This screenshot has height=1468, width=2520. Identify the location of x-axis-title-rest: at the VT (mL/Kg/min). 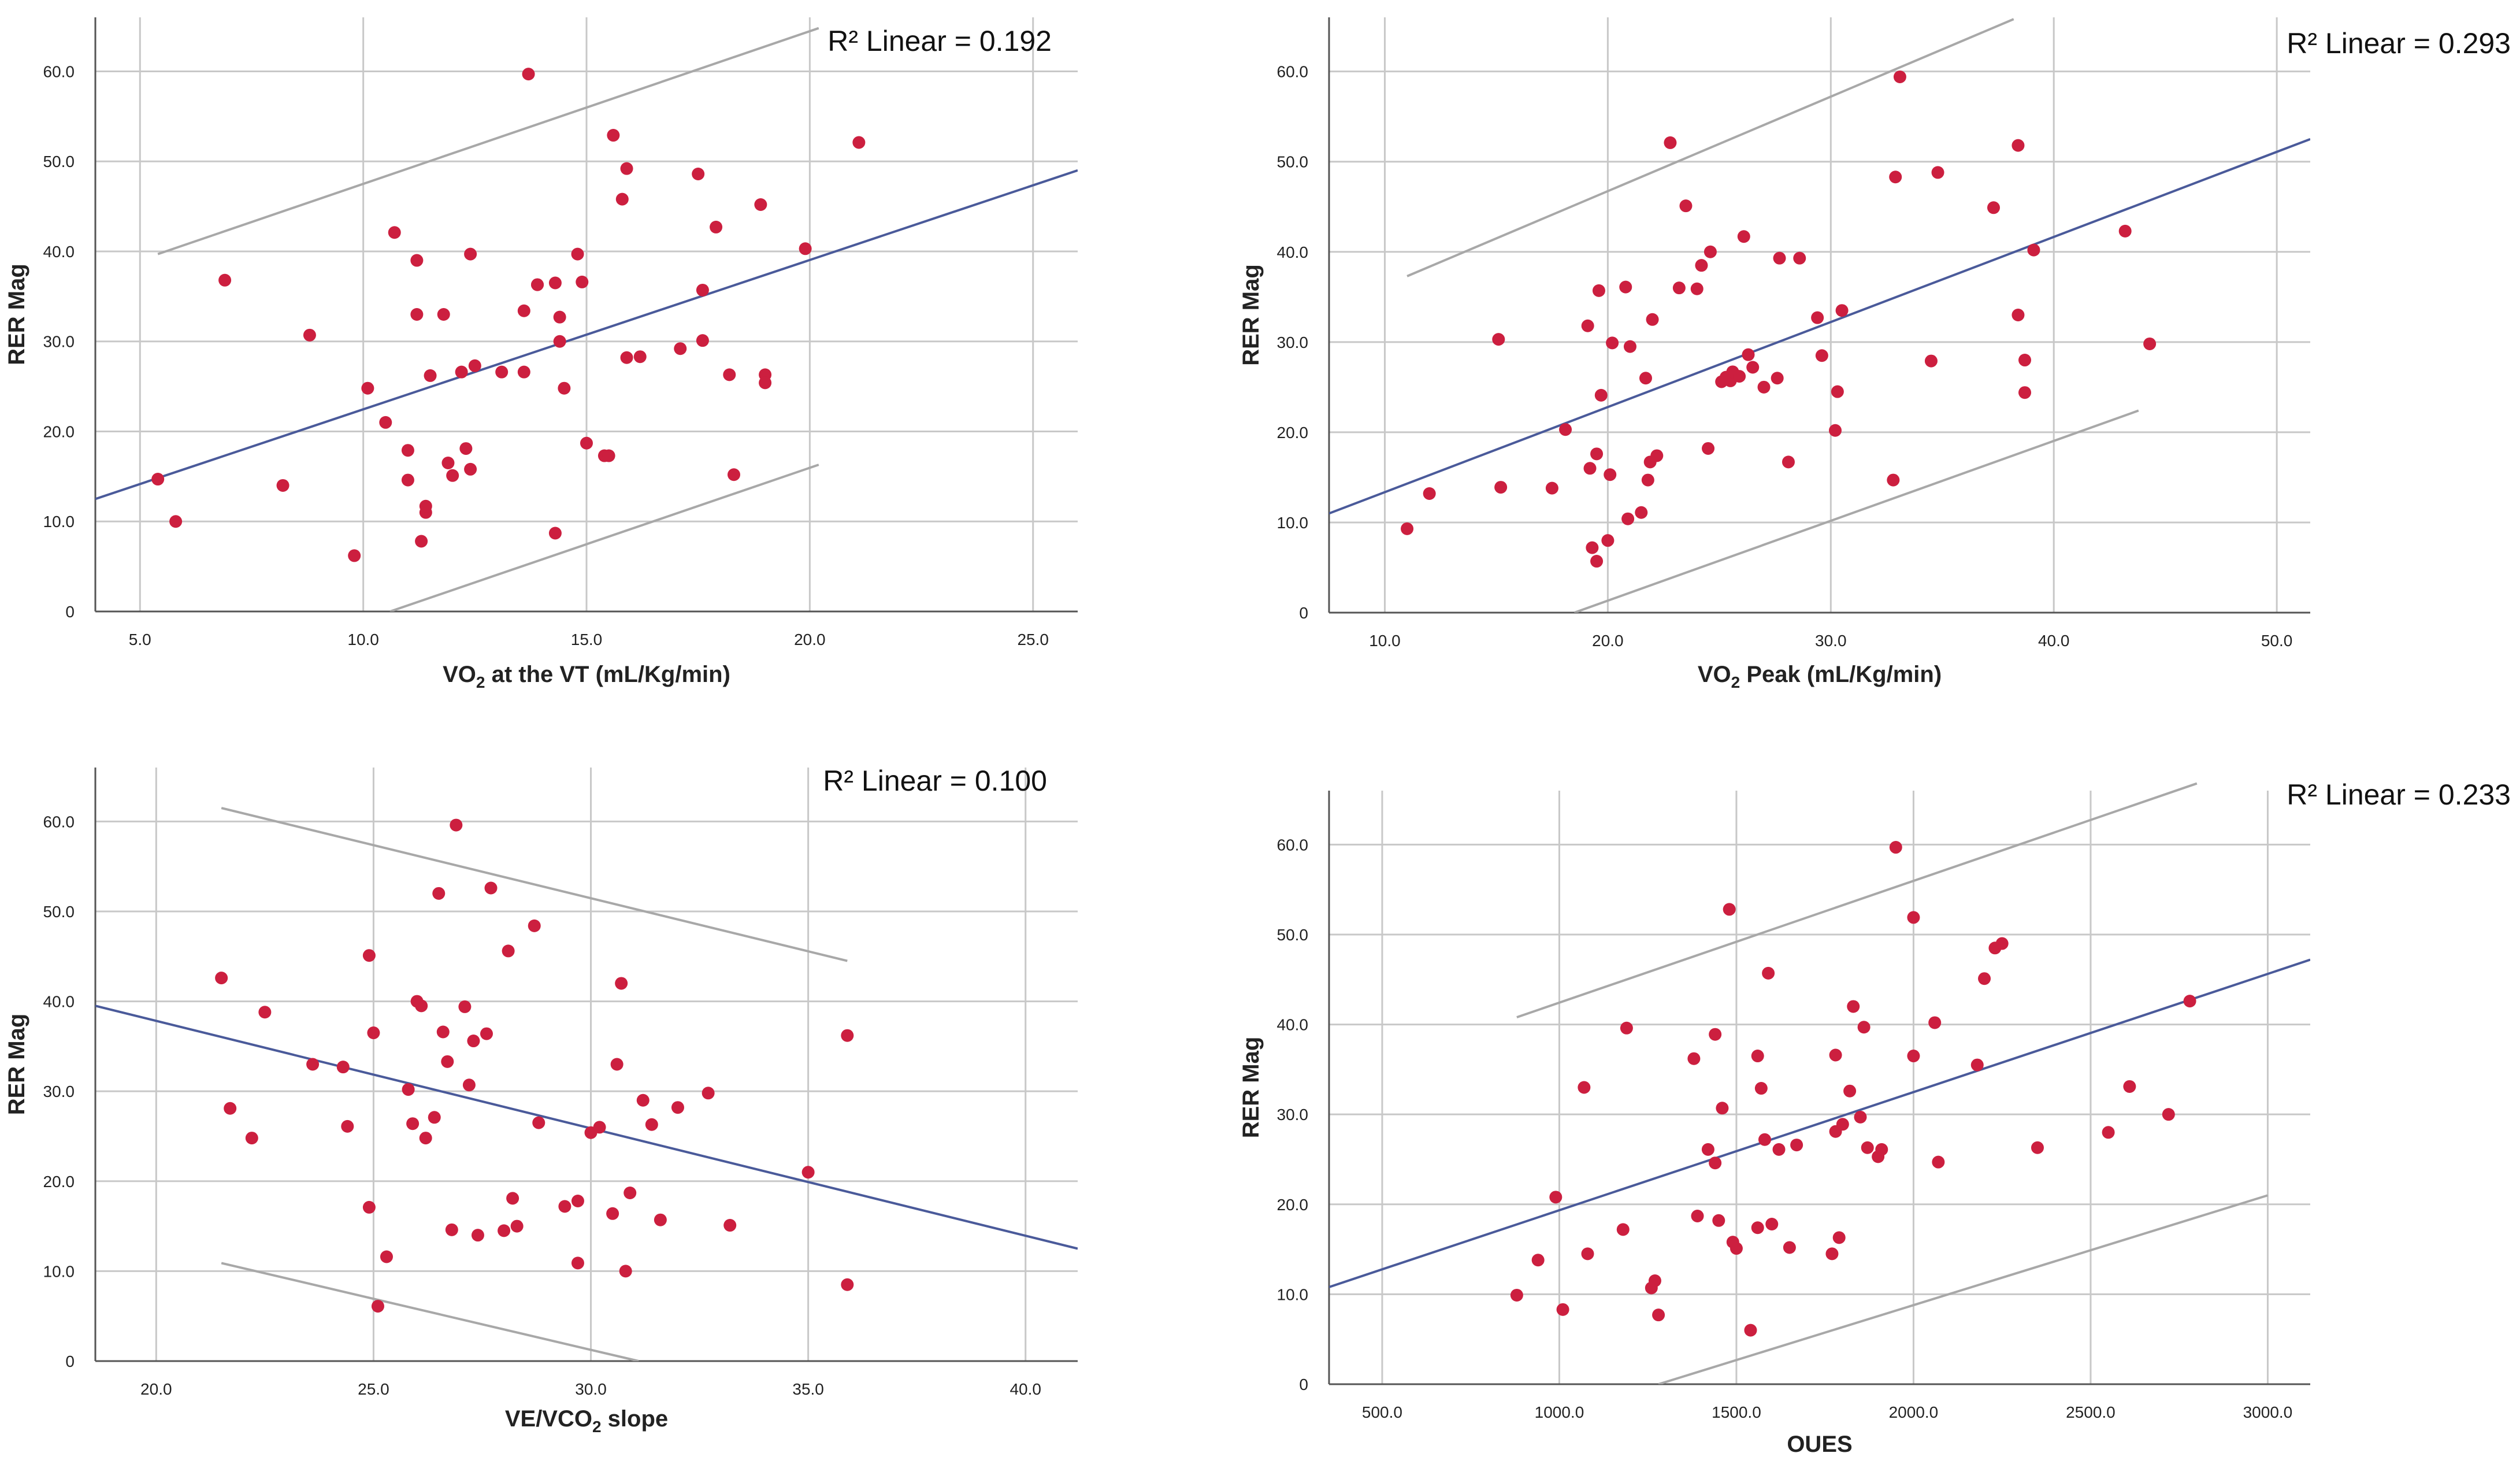
(607, 674).